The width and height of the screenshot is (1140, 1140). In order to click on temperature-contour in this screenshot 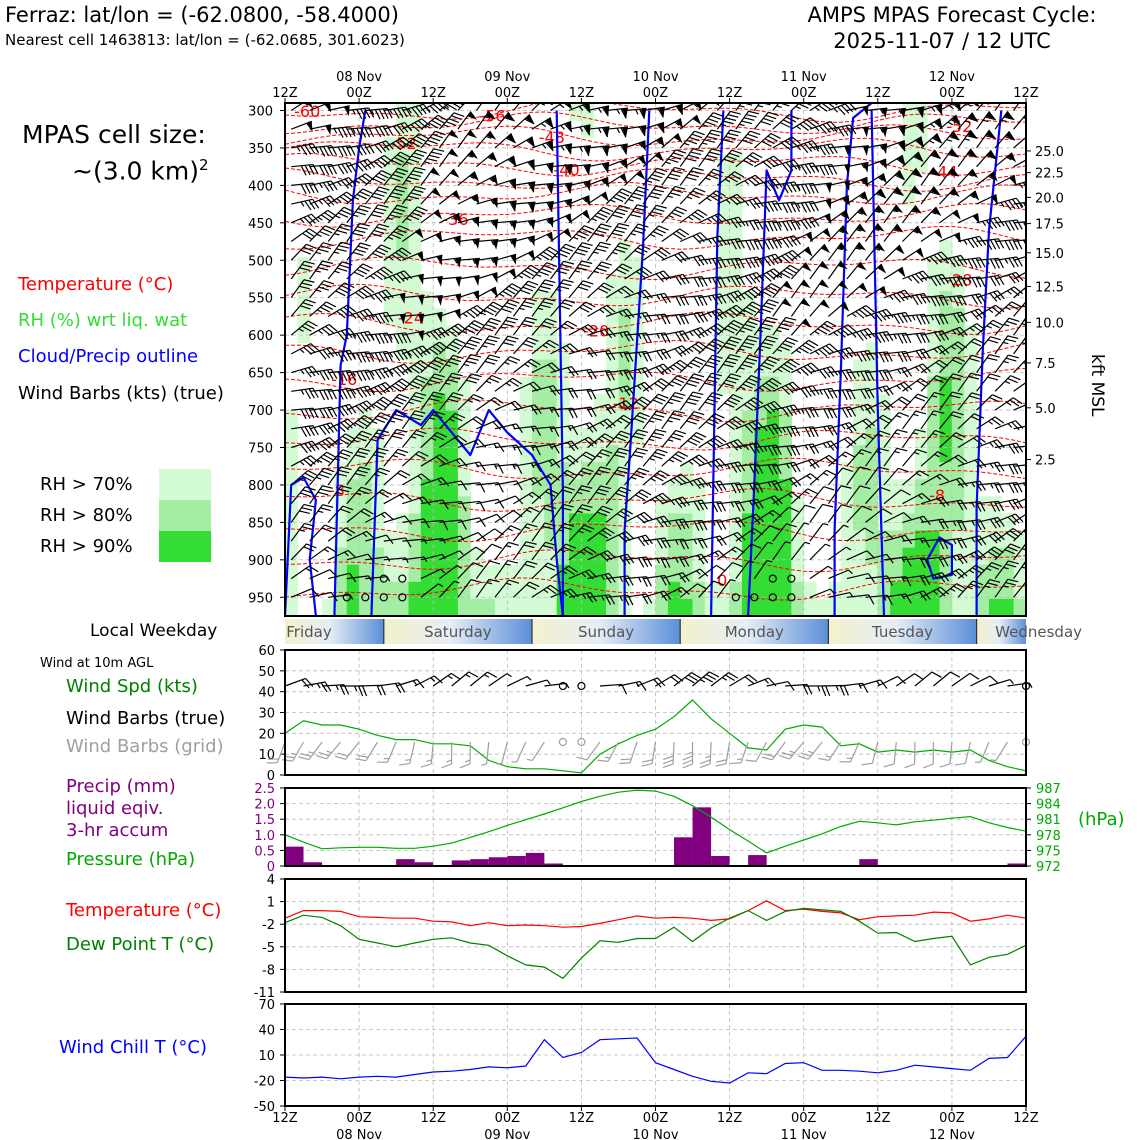, I will do `click(655, 380)`.